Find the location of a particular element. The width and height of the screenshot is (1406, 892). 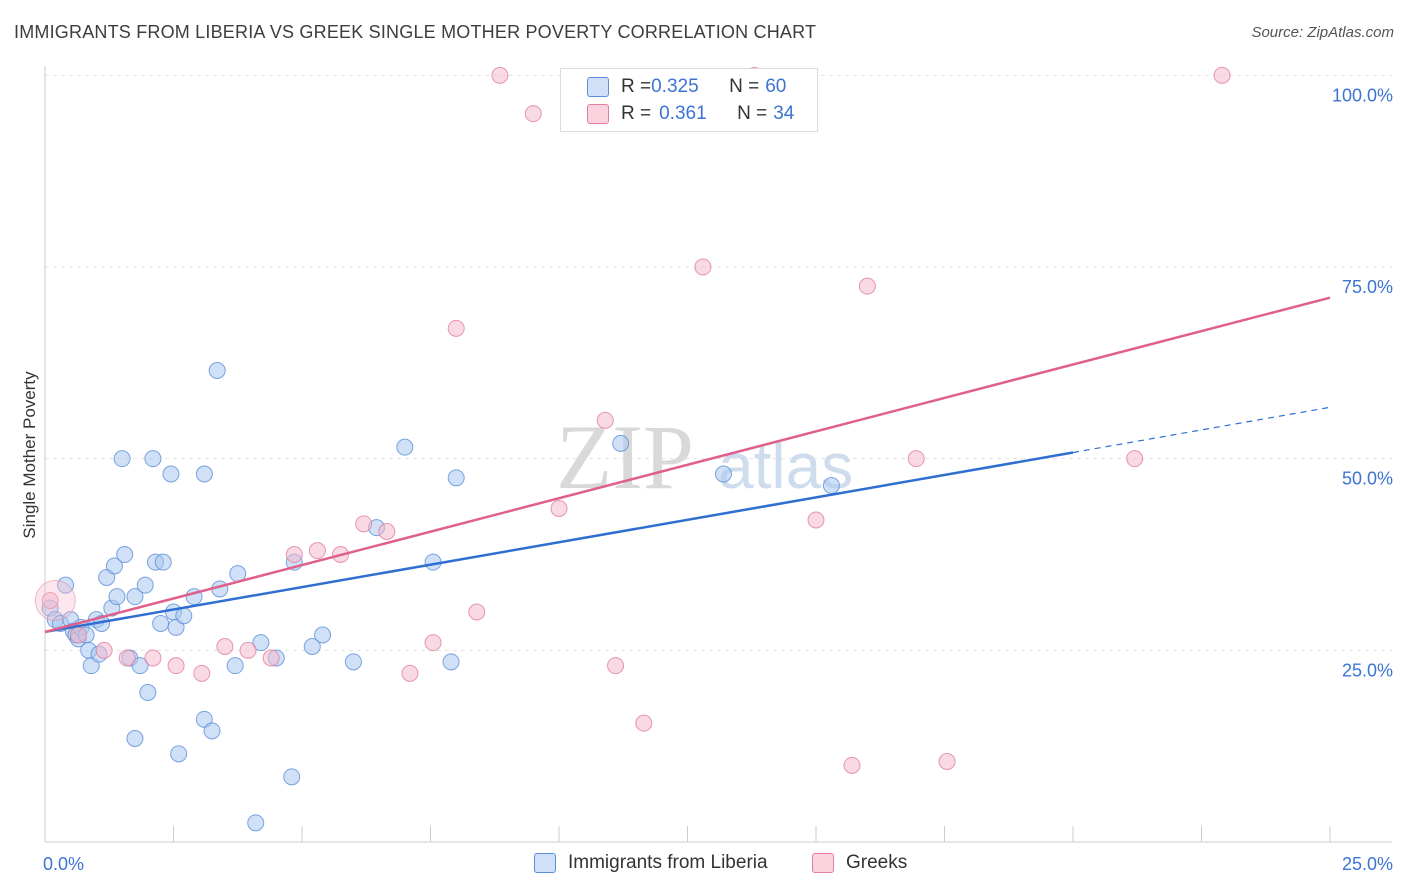

bottom-legend-greeks: Greeks is located at coordinates (859, 863).